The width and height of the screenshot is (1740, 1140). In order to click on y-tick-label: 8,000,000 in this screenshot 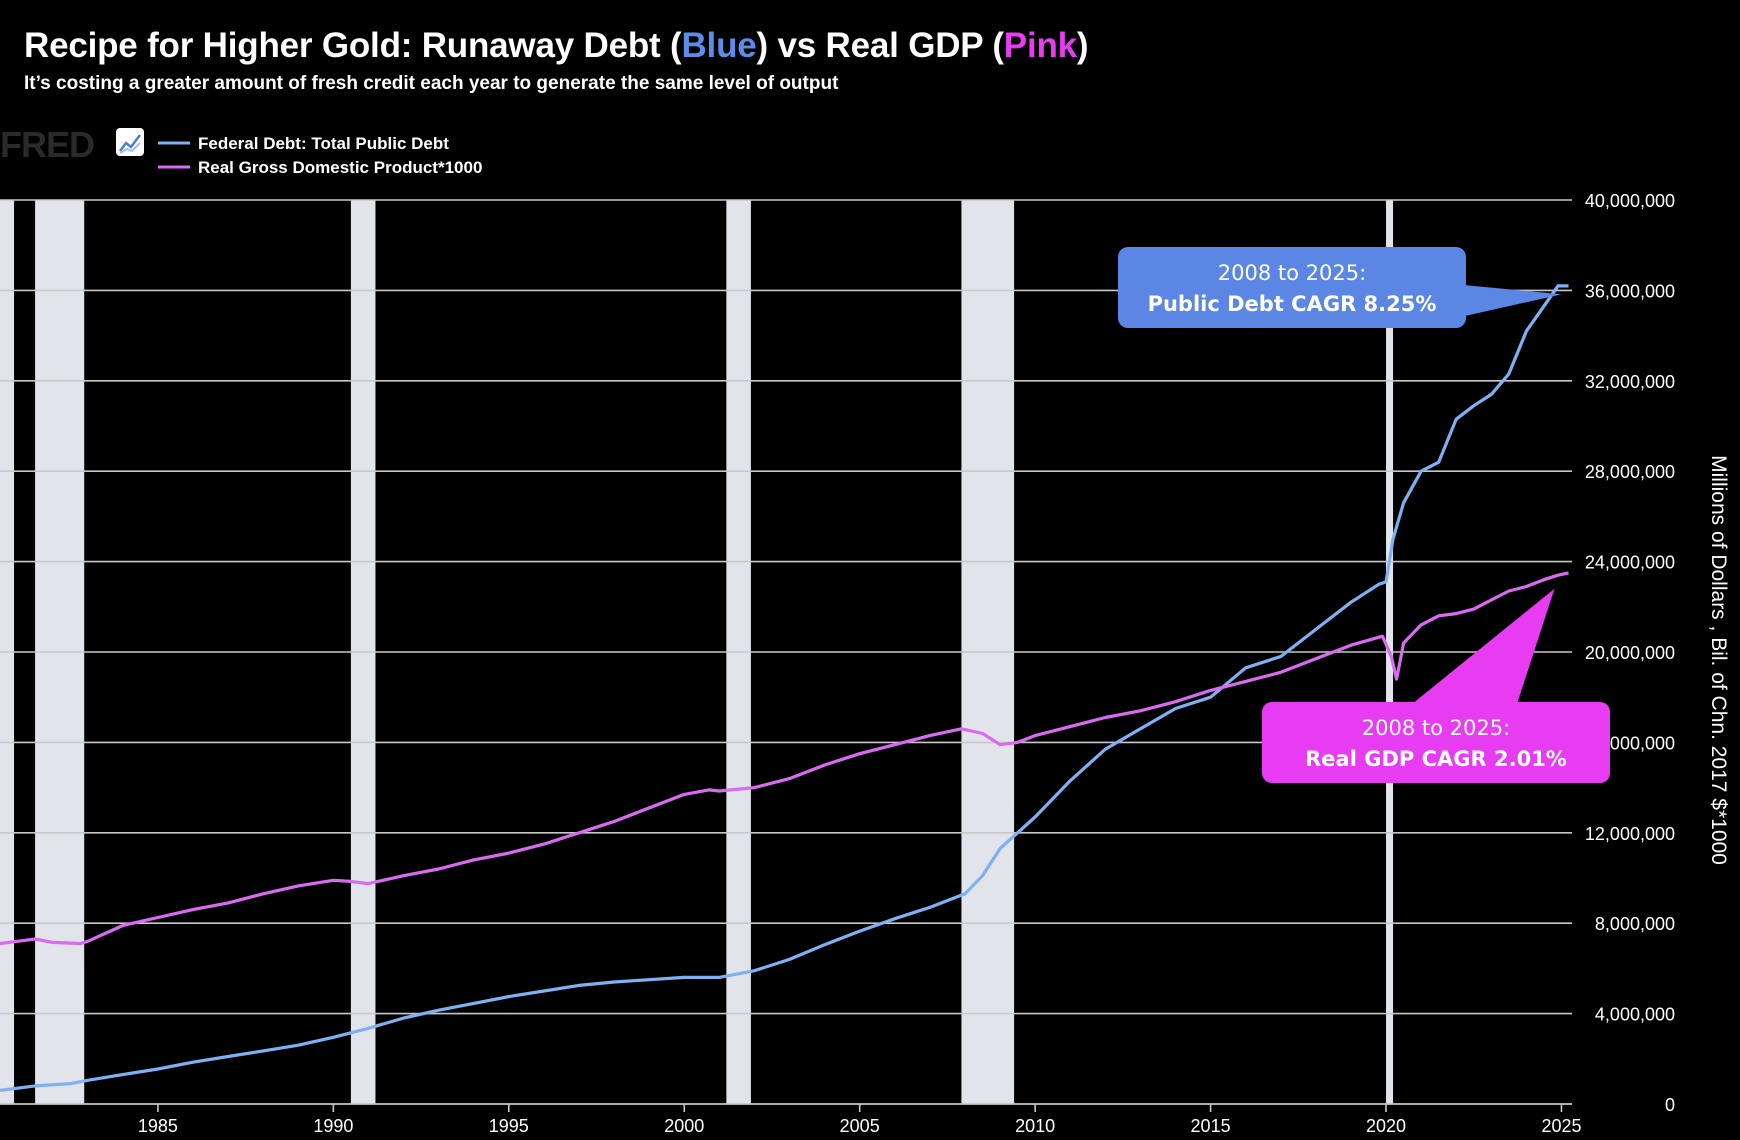, I will do `click(1635, 924)`.